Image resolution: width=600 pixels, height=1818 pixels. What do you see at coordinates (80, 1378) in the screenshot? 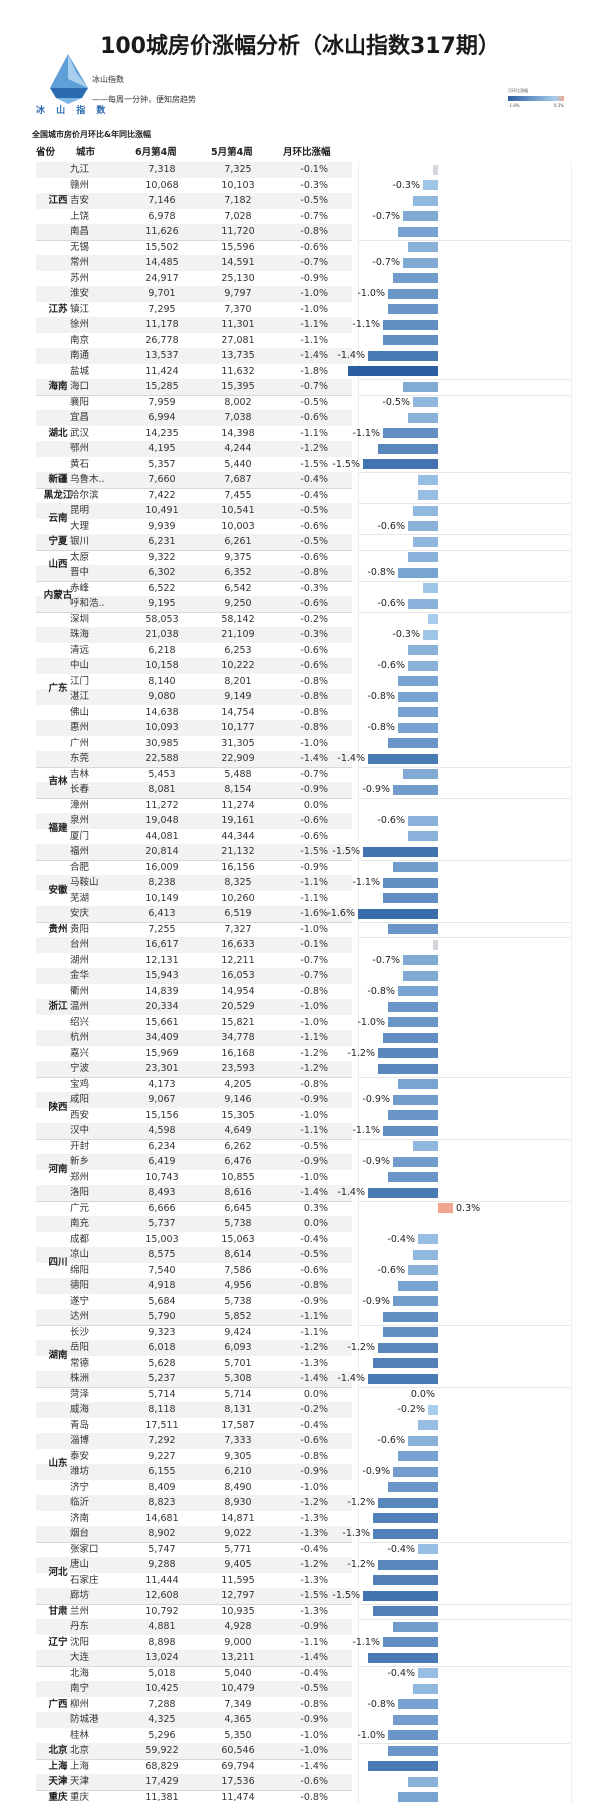
I see `city-name: 株洲` at bounding box center [80, 1378].